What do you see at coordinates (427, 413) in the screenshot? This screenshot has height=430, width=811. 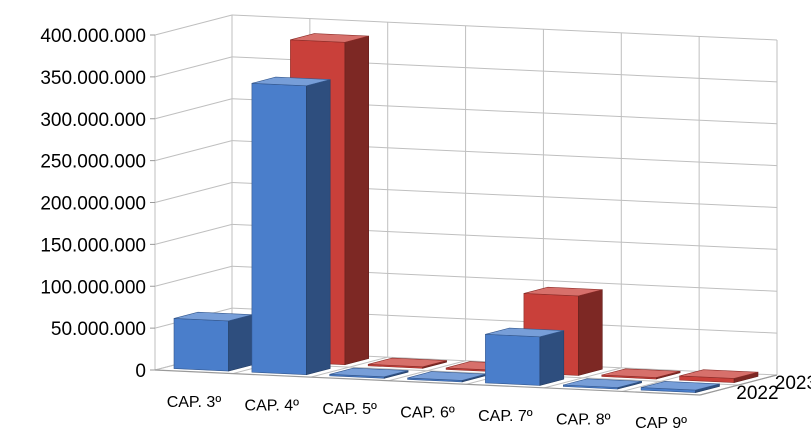 I see `x-tick-label: CAP. 6º` at bounding box center [427, 413].